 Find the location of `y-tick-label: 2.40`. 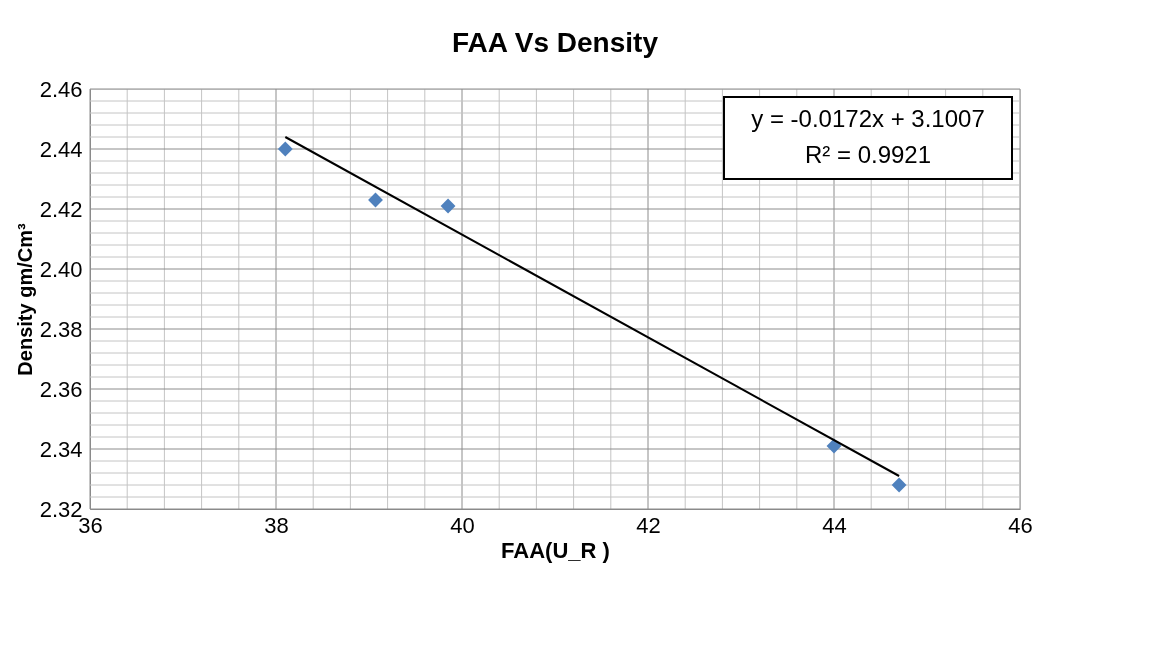

y-tick-label: 2.40 is located at coordinates (61, 269).